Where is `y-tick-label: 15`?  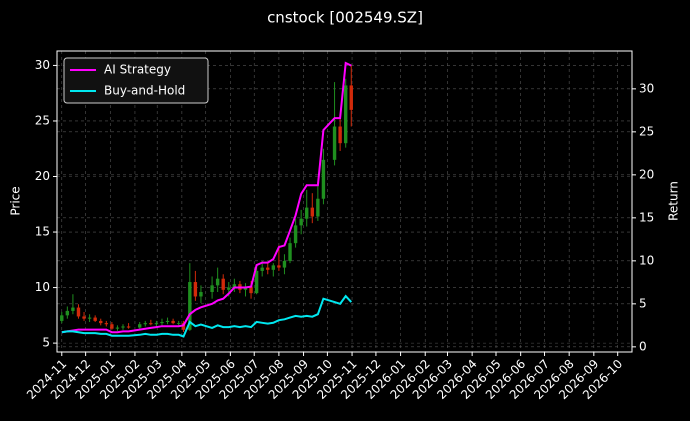 y-tick-label: 15 is located at coordinates (42, 232).